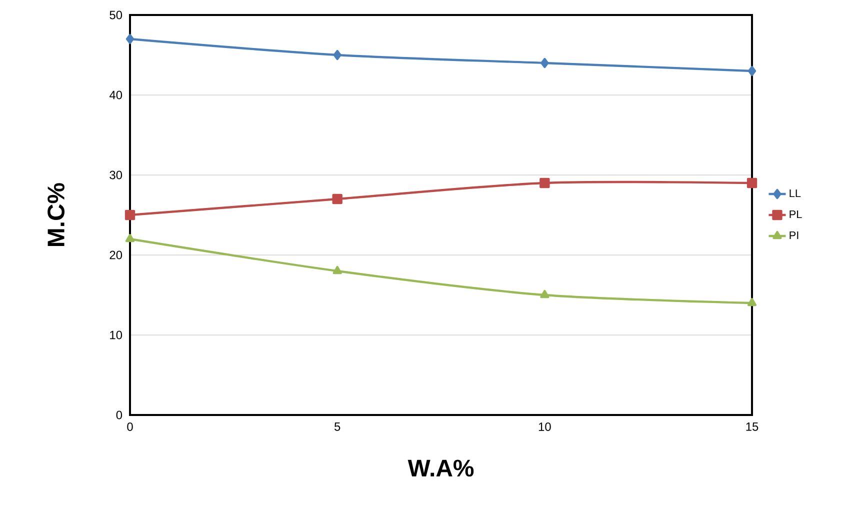 The image size is (856, 511). I want to click on y-tick-label: 50, so click(116, 15).